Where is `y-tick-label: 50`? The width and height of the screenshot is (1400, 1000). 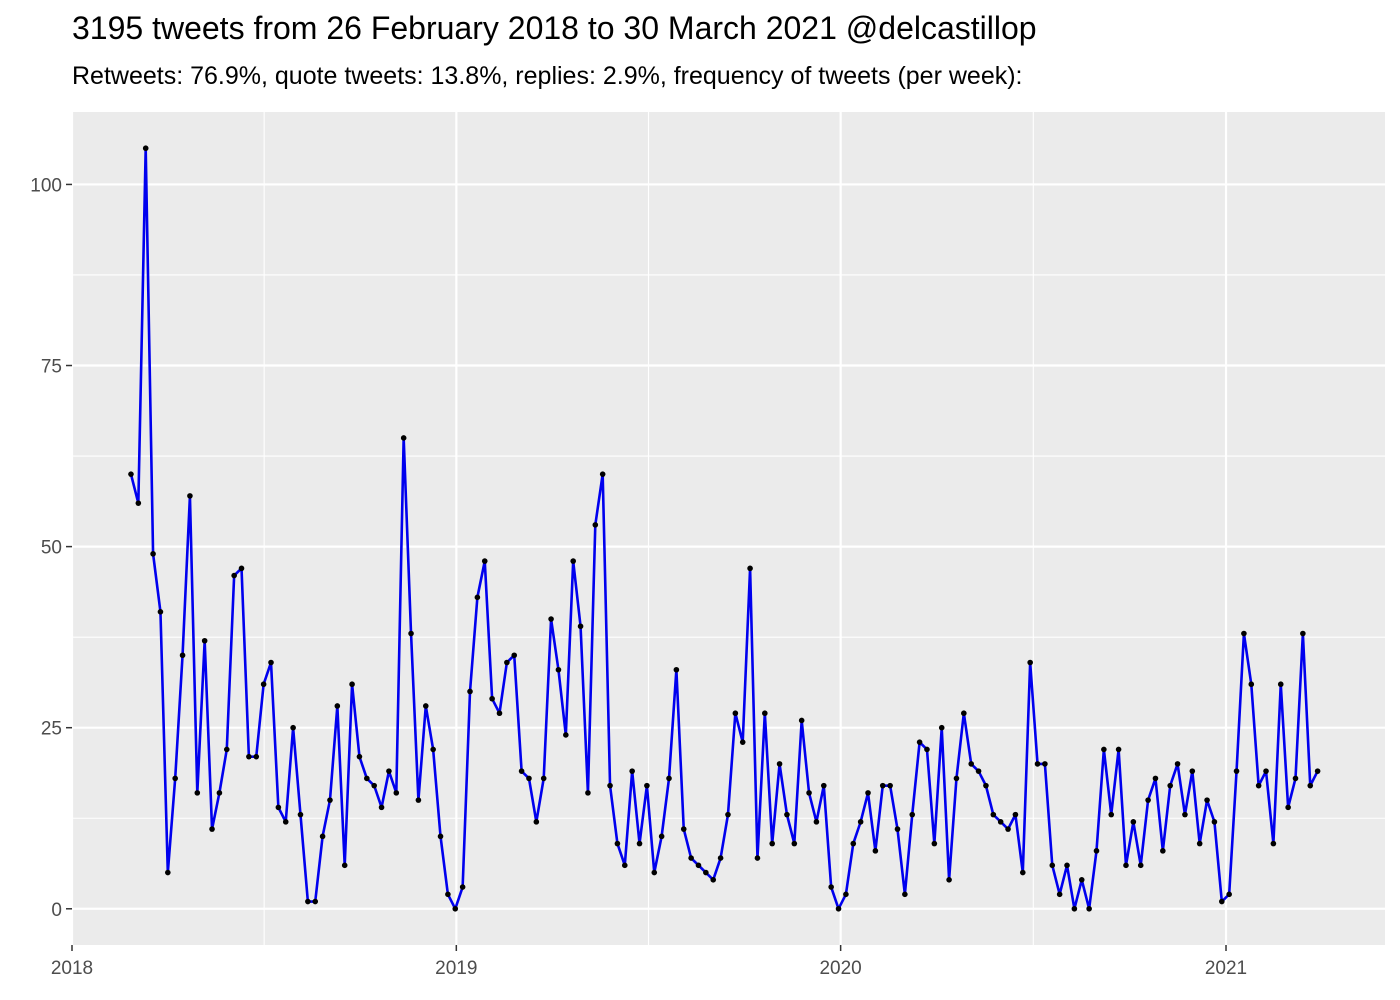 y-tick-label: 50 is located at coordinates (51, 548).